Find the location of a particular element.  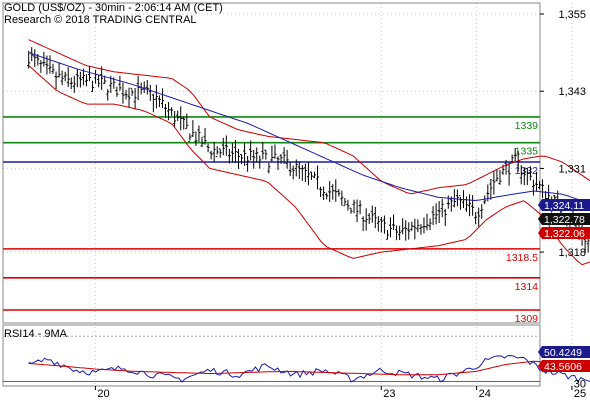

badge-layer: 1,324.11 1,322.78 1,322.06 50.4249 43.5606 is located at coordinates (564, 286).